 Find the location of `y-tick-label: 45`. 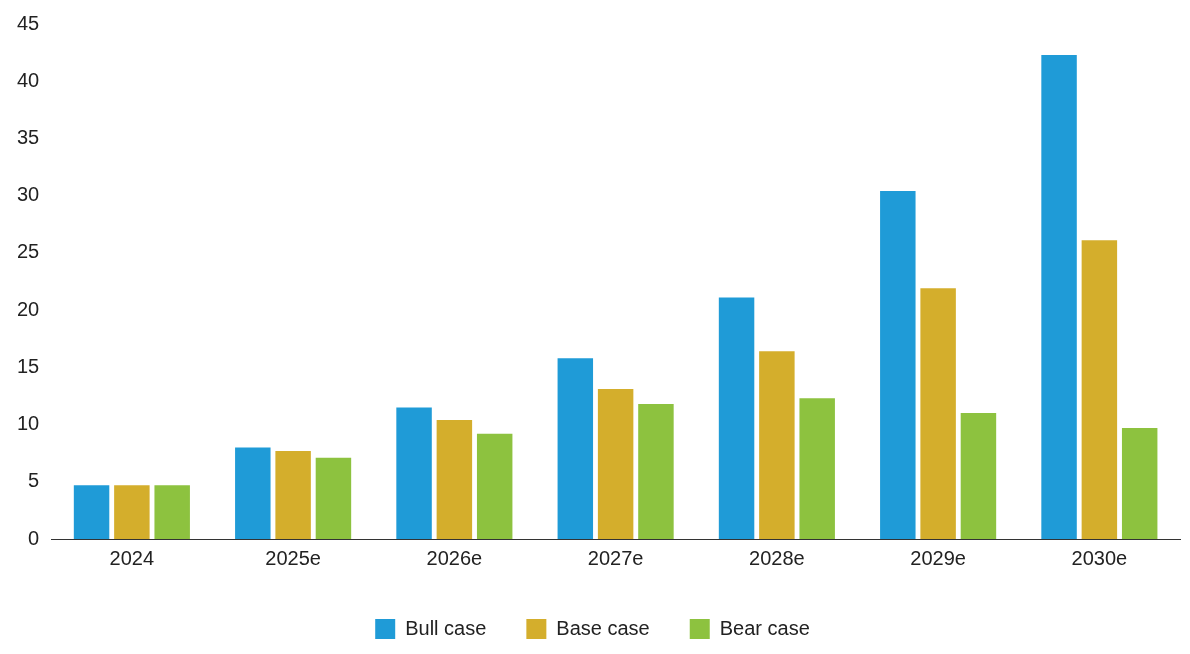

y-tick-label: 45 is located at coordinates (28, 22).